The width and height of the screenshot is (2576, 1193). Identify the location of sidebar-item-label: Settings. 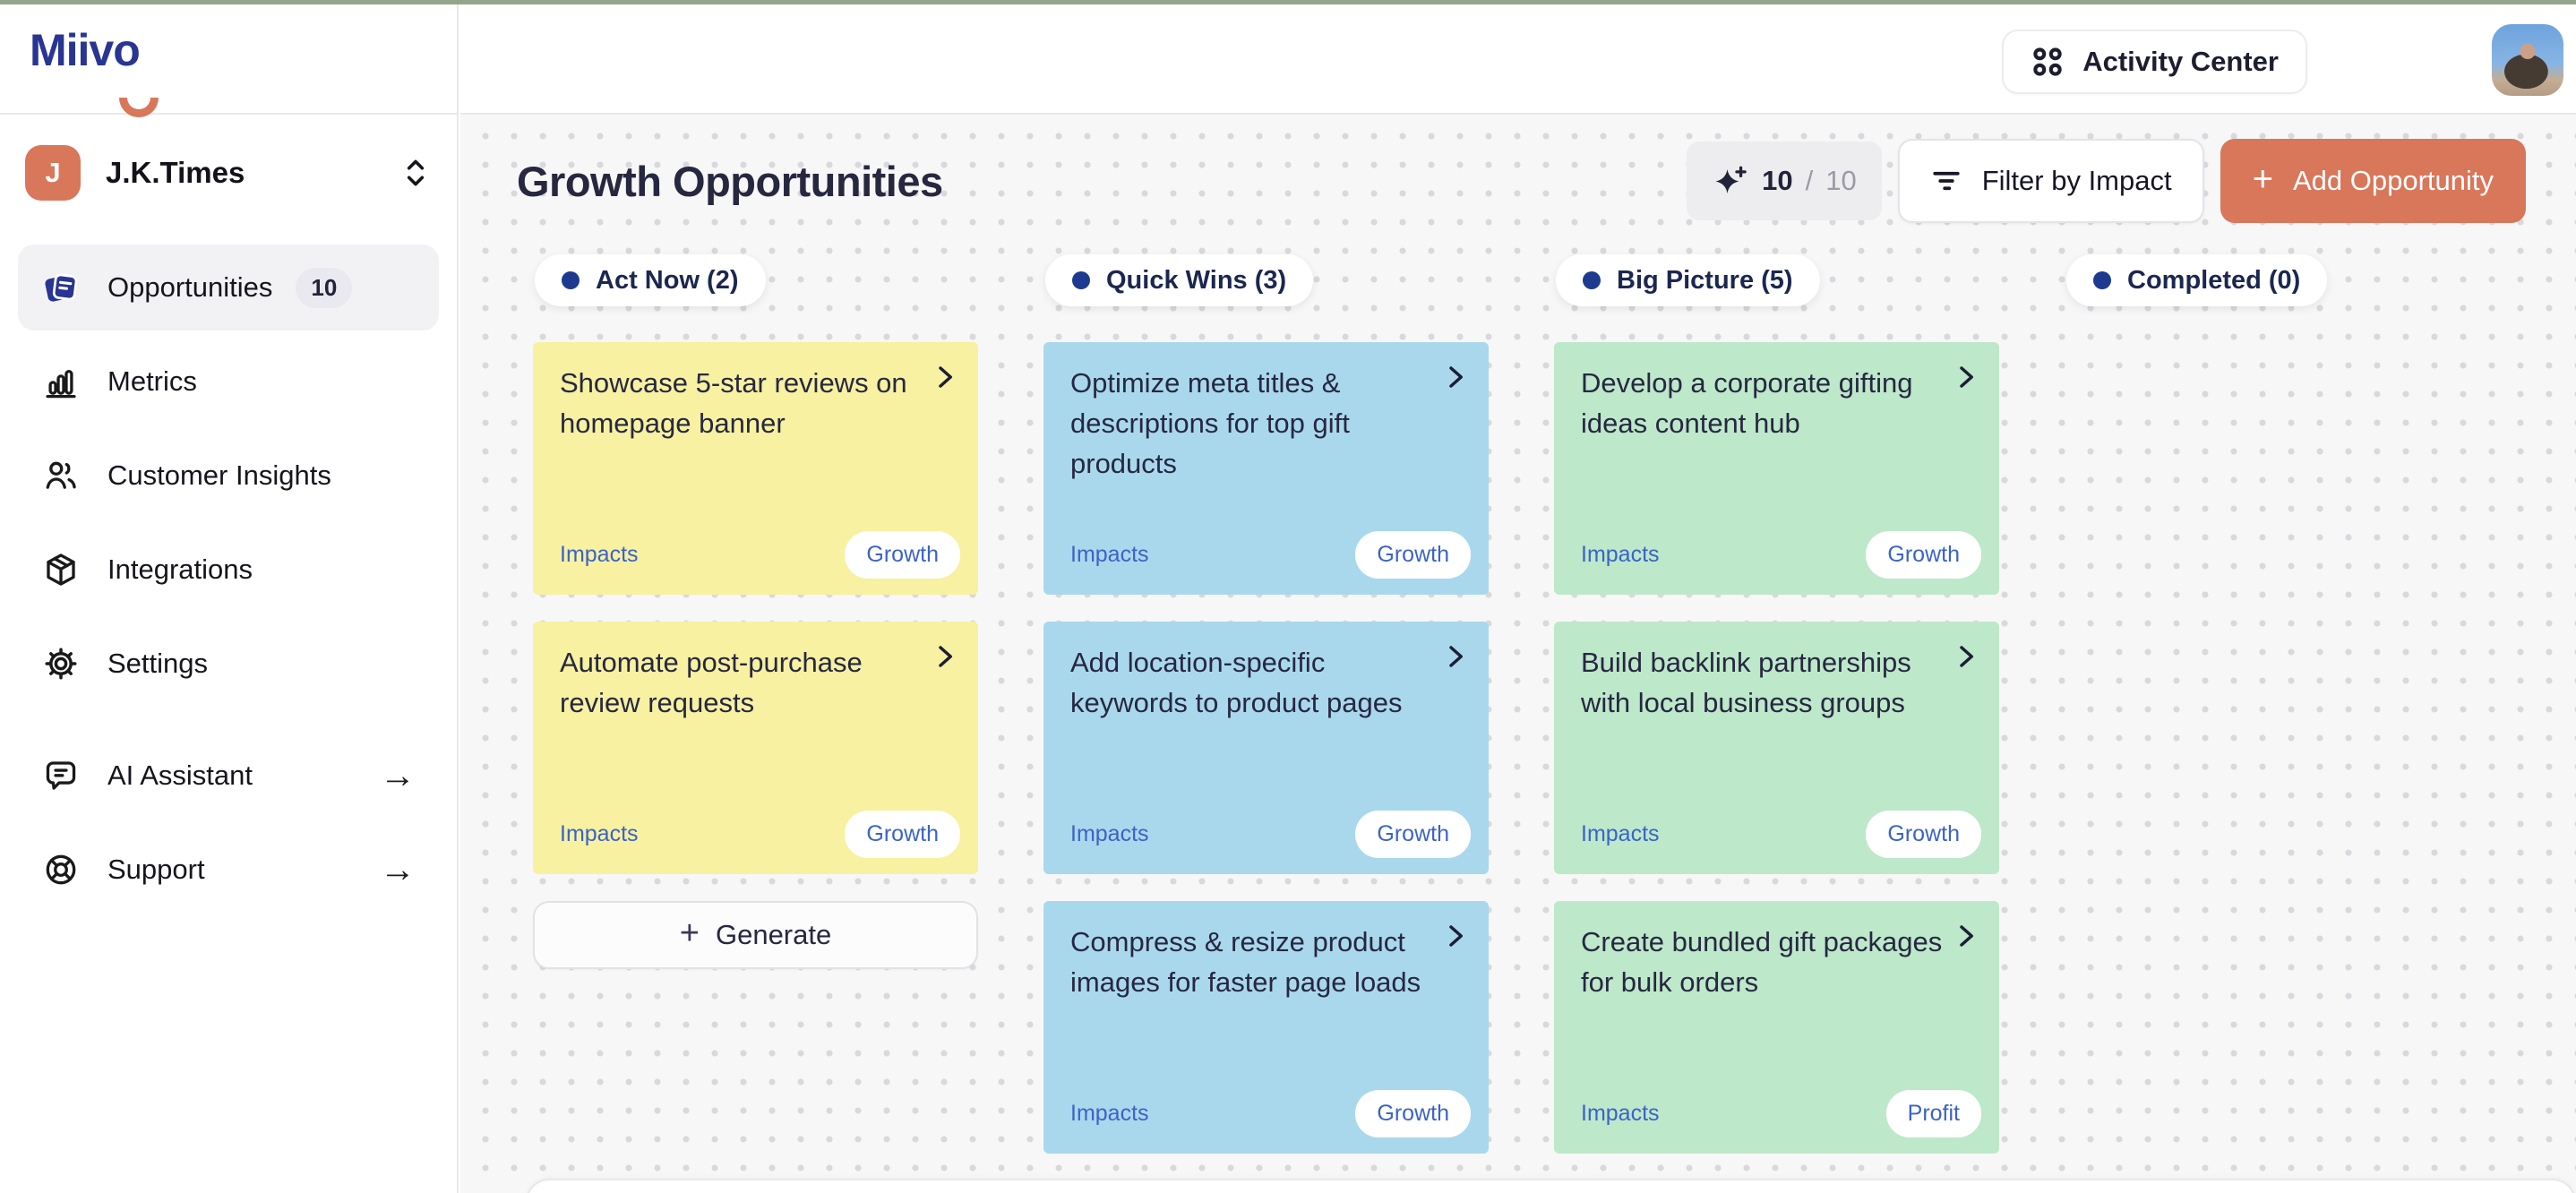
(158, 664).